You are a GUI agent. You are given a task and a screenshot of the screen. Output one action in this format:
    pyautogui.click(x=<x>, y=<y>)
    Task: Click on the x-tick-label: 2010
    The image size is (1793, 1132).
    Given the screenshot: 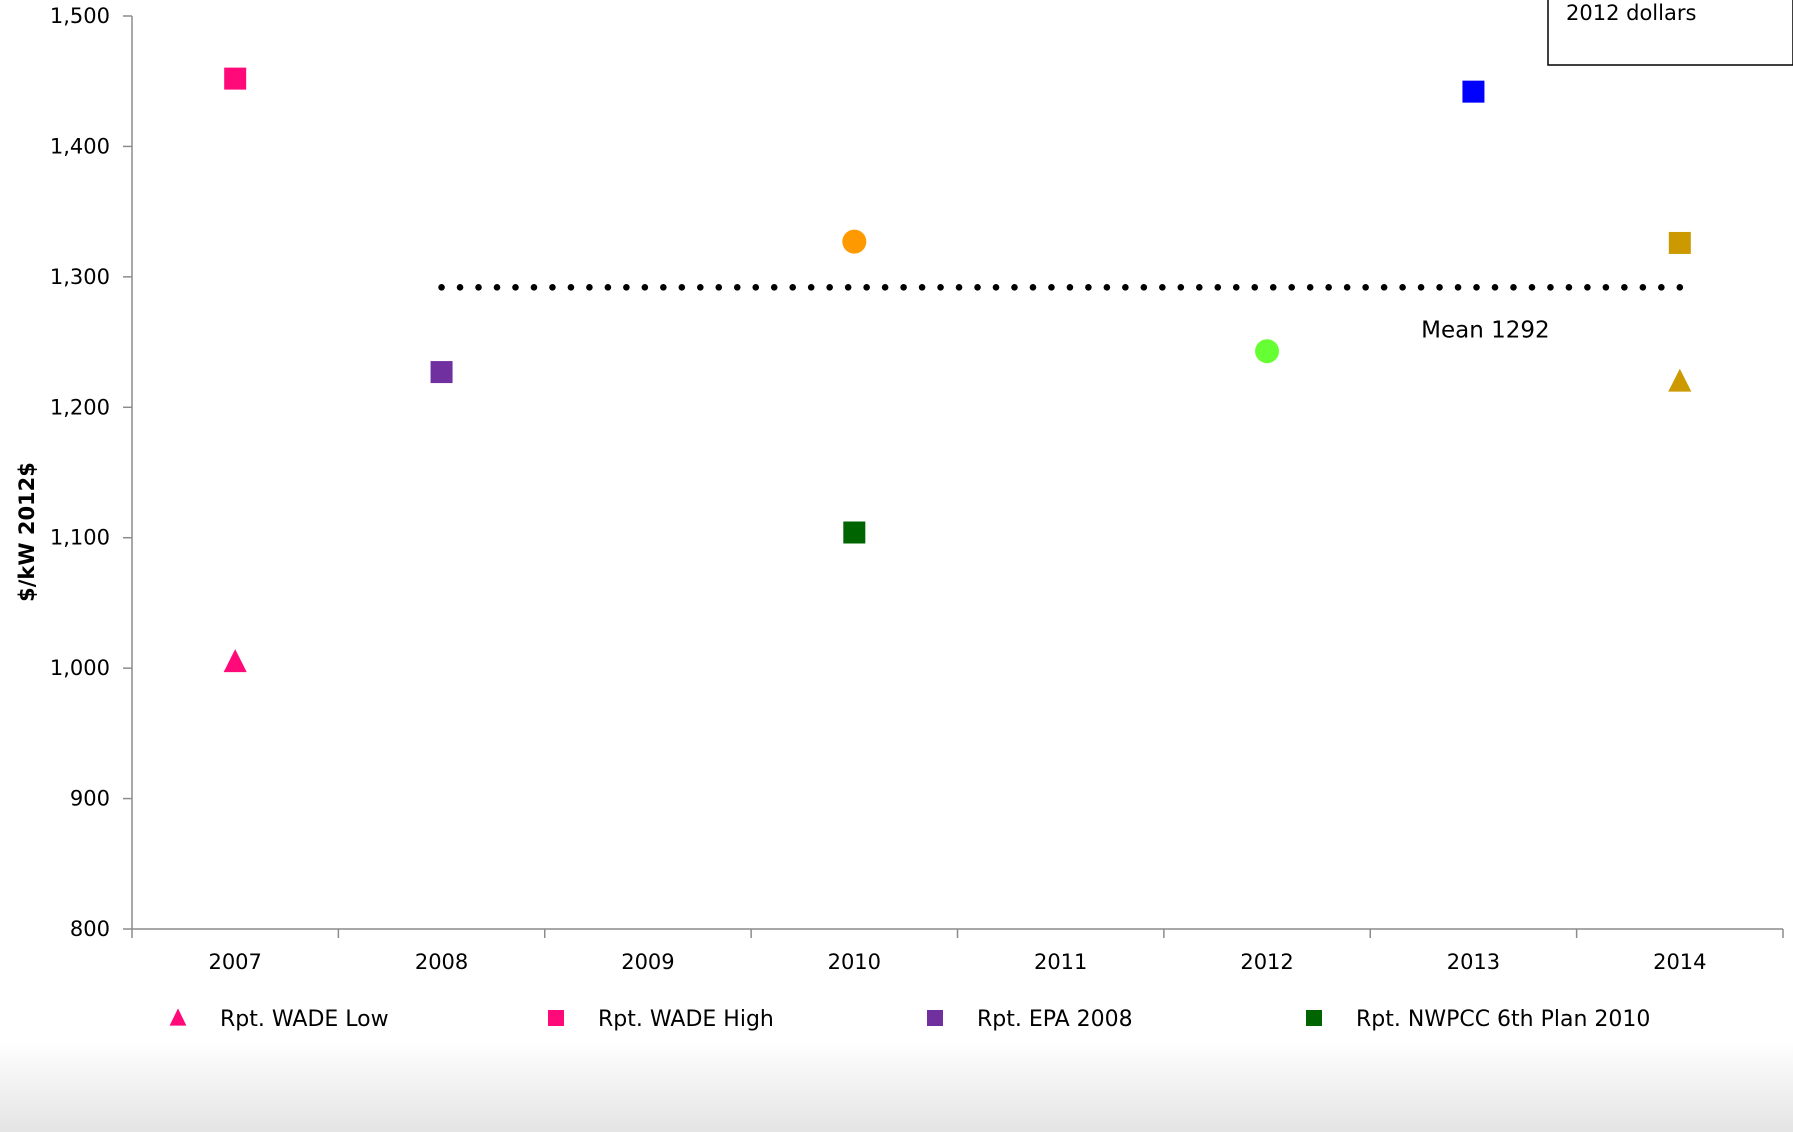 What is the action you would take?
    pyautogui.click(x=854, y=962)
    